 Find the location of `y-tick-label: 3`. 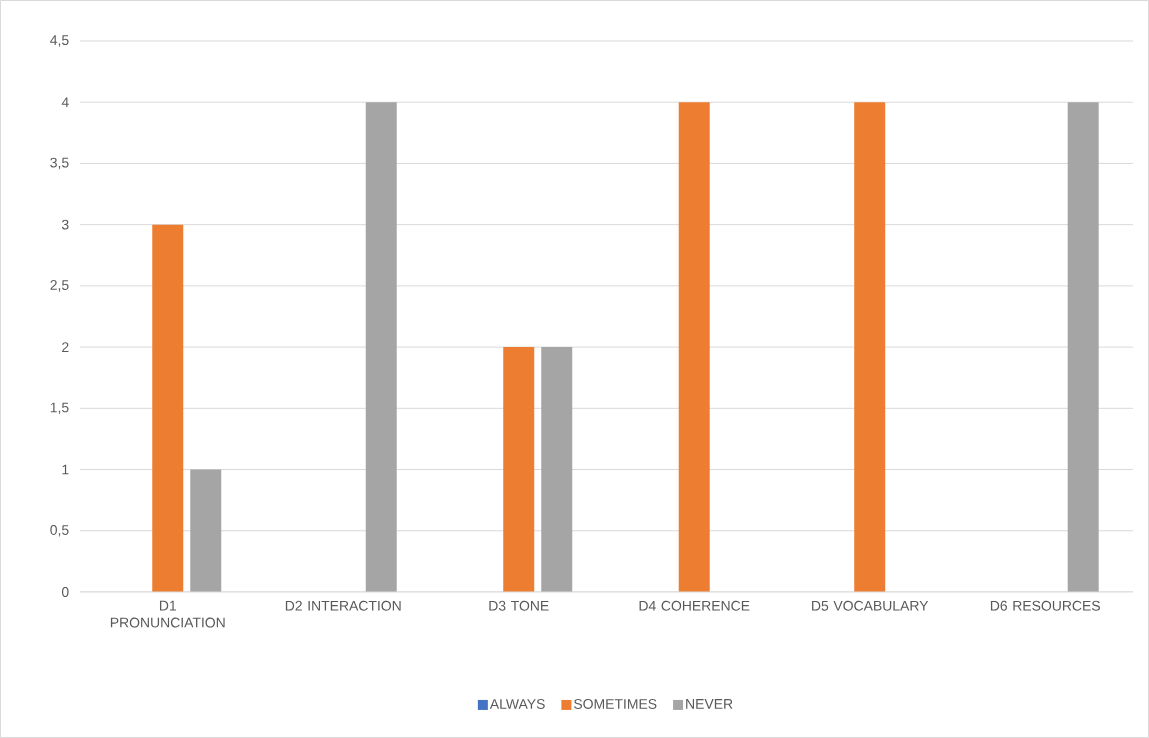

y-tick-label: 3 is located at coordinates (65, 224).